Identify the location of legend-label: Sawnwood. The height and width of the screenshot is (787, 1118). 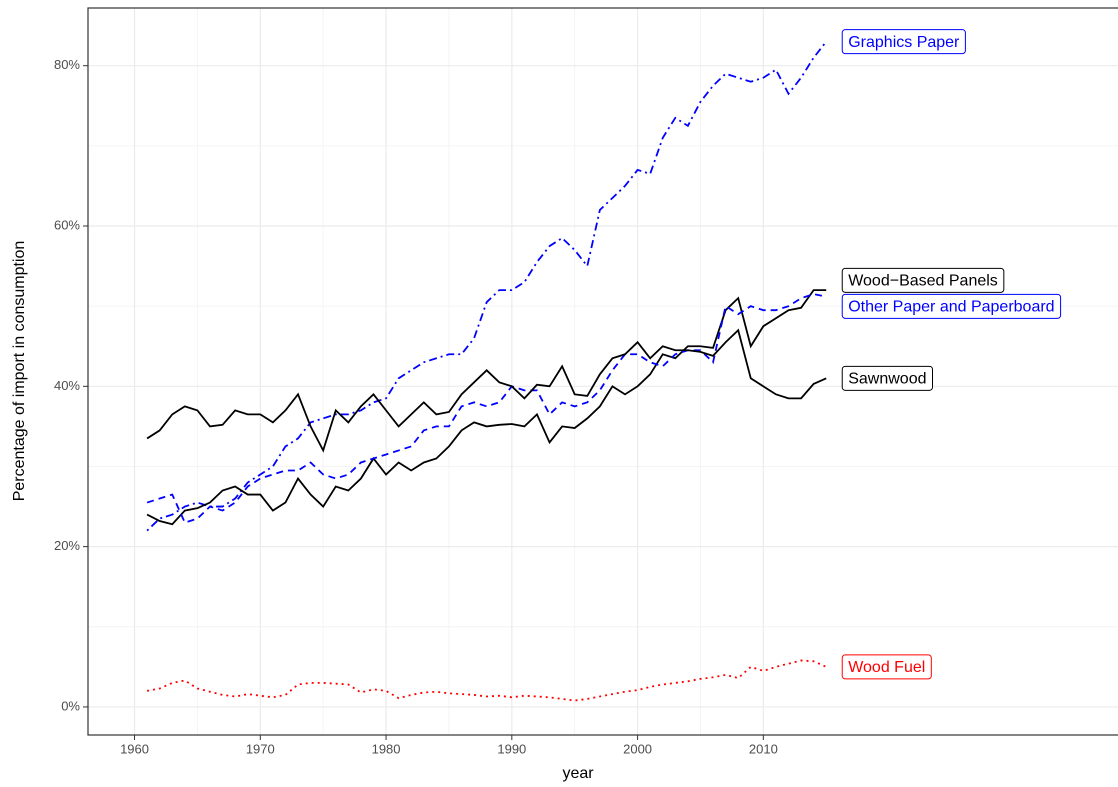
(887, 379).